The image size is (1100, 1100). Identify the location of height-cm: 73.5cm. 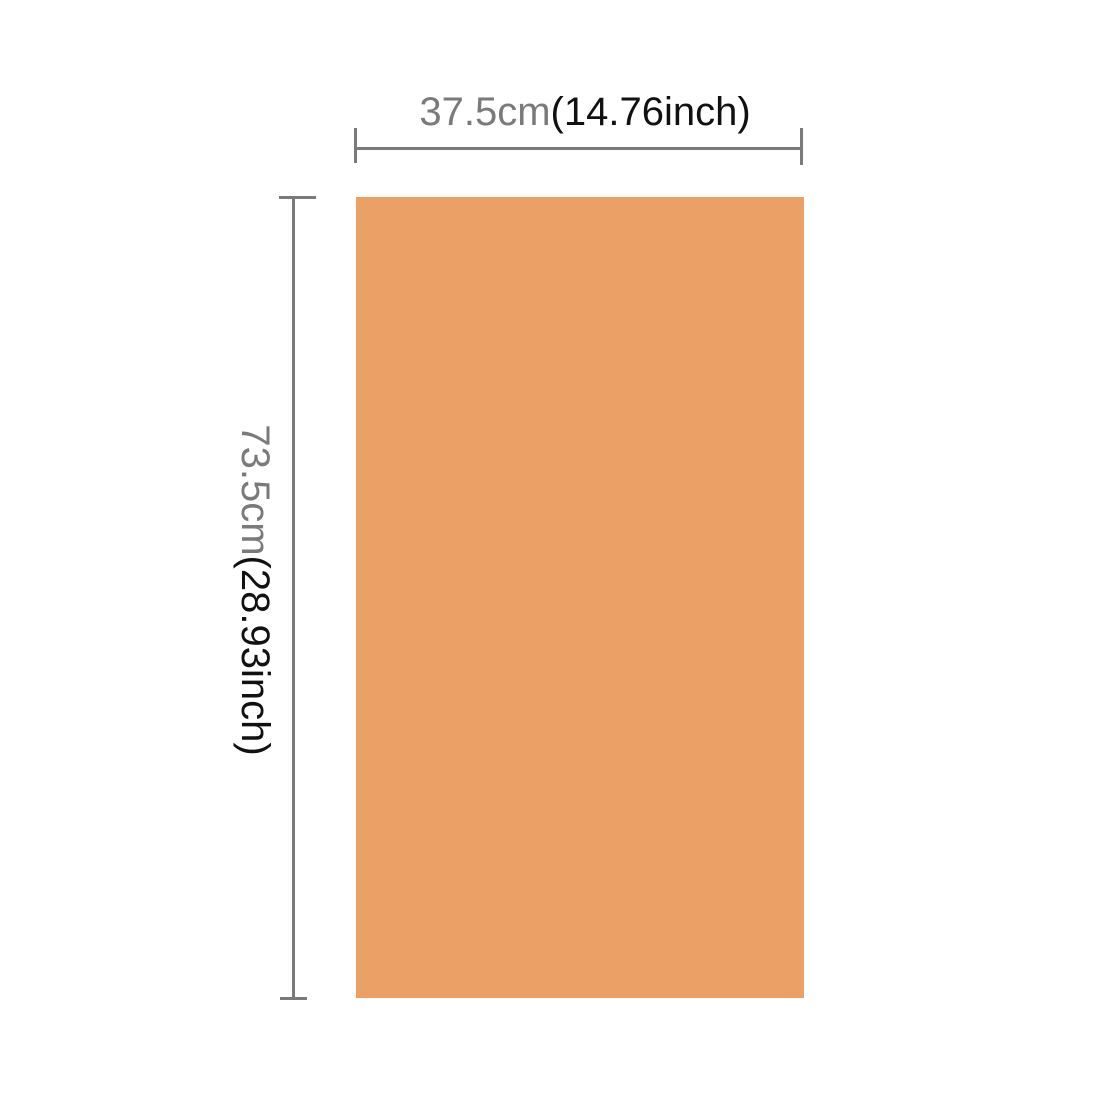
(255, 490).